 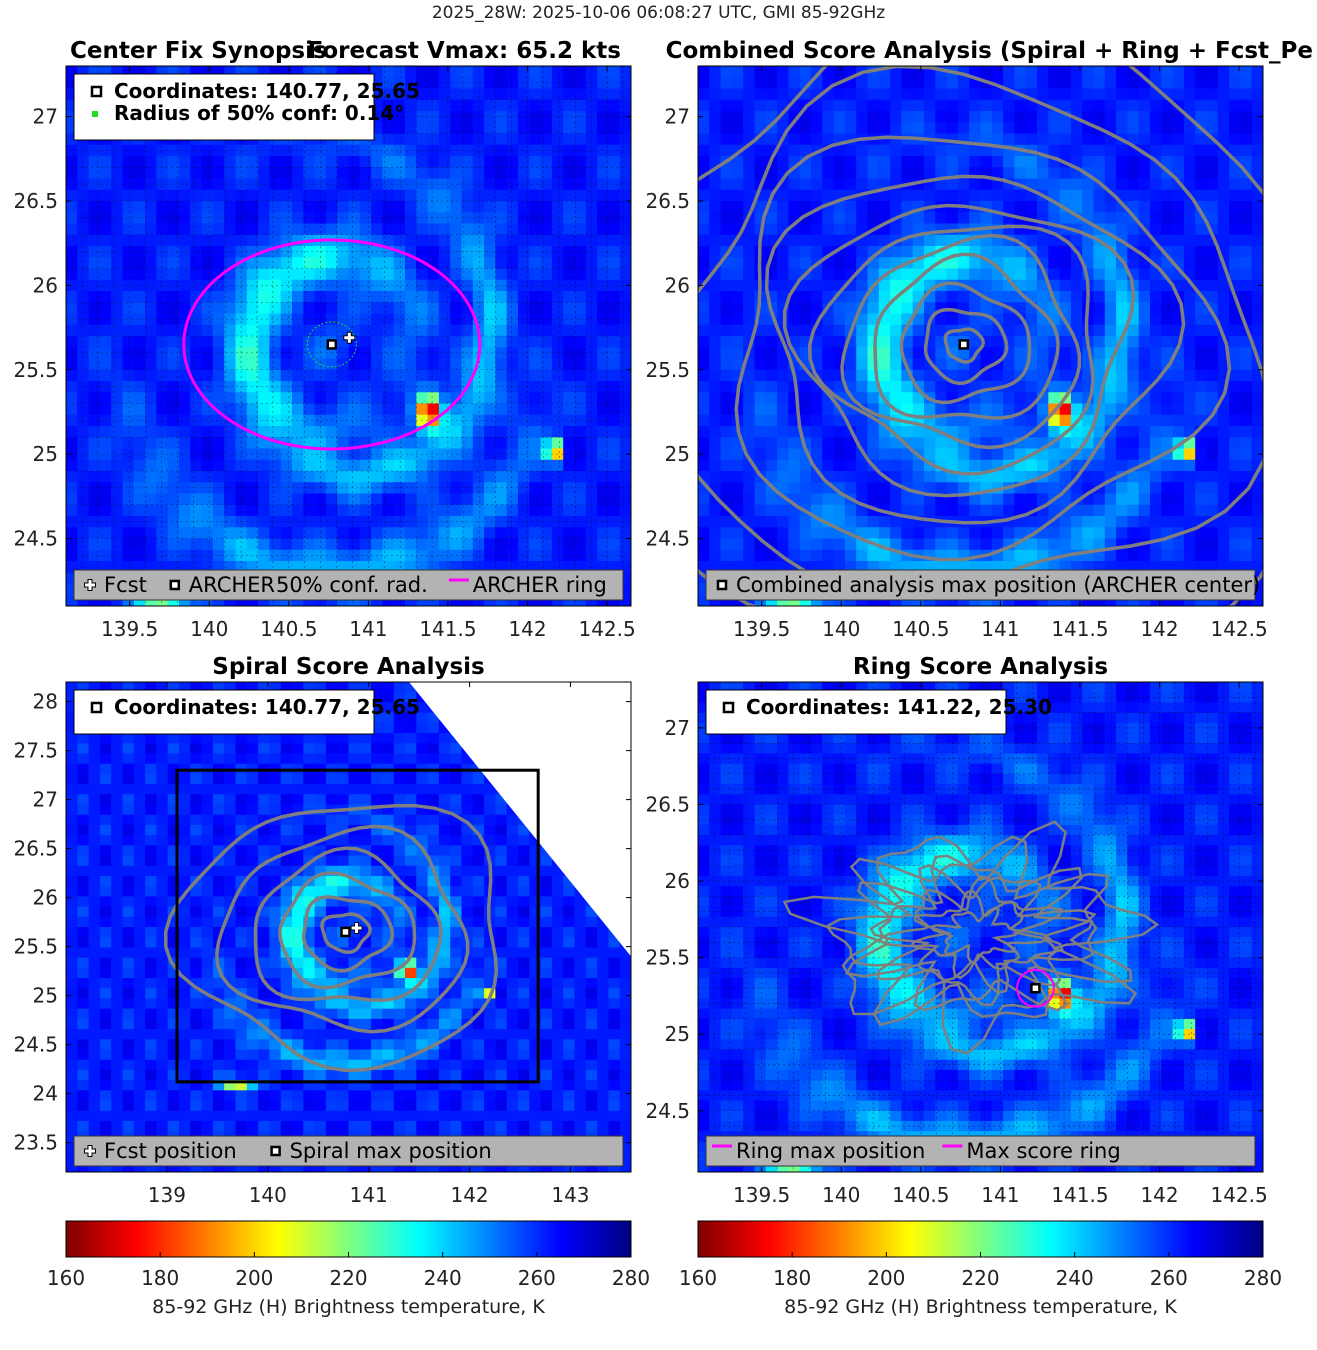 What do you see at coordinates (45, 702) in the screenshot?
I see `y-tick-label: 28` at bounding box center [45, 702].